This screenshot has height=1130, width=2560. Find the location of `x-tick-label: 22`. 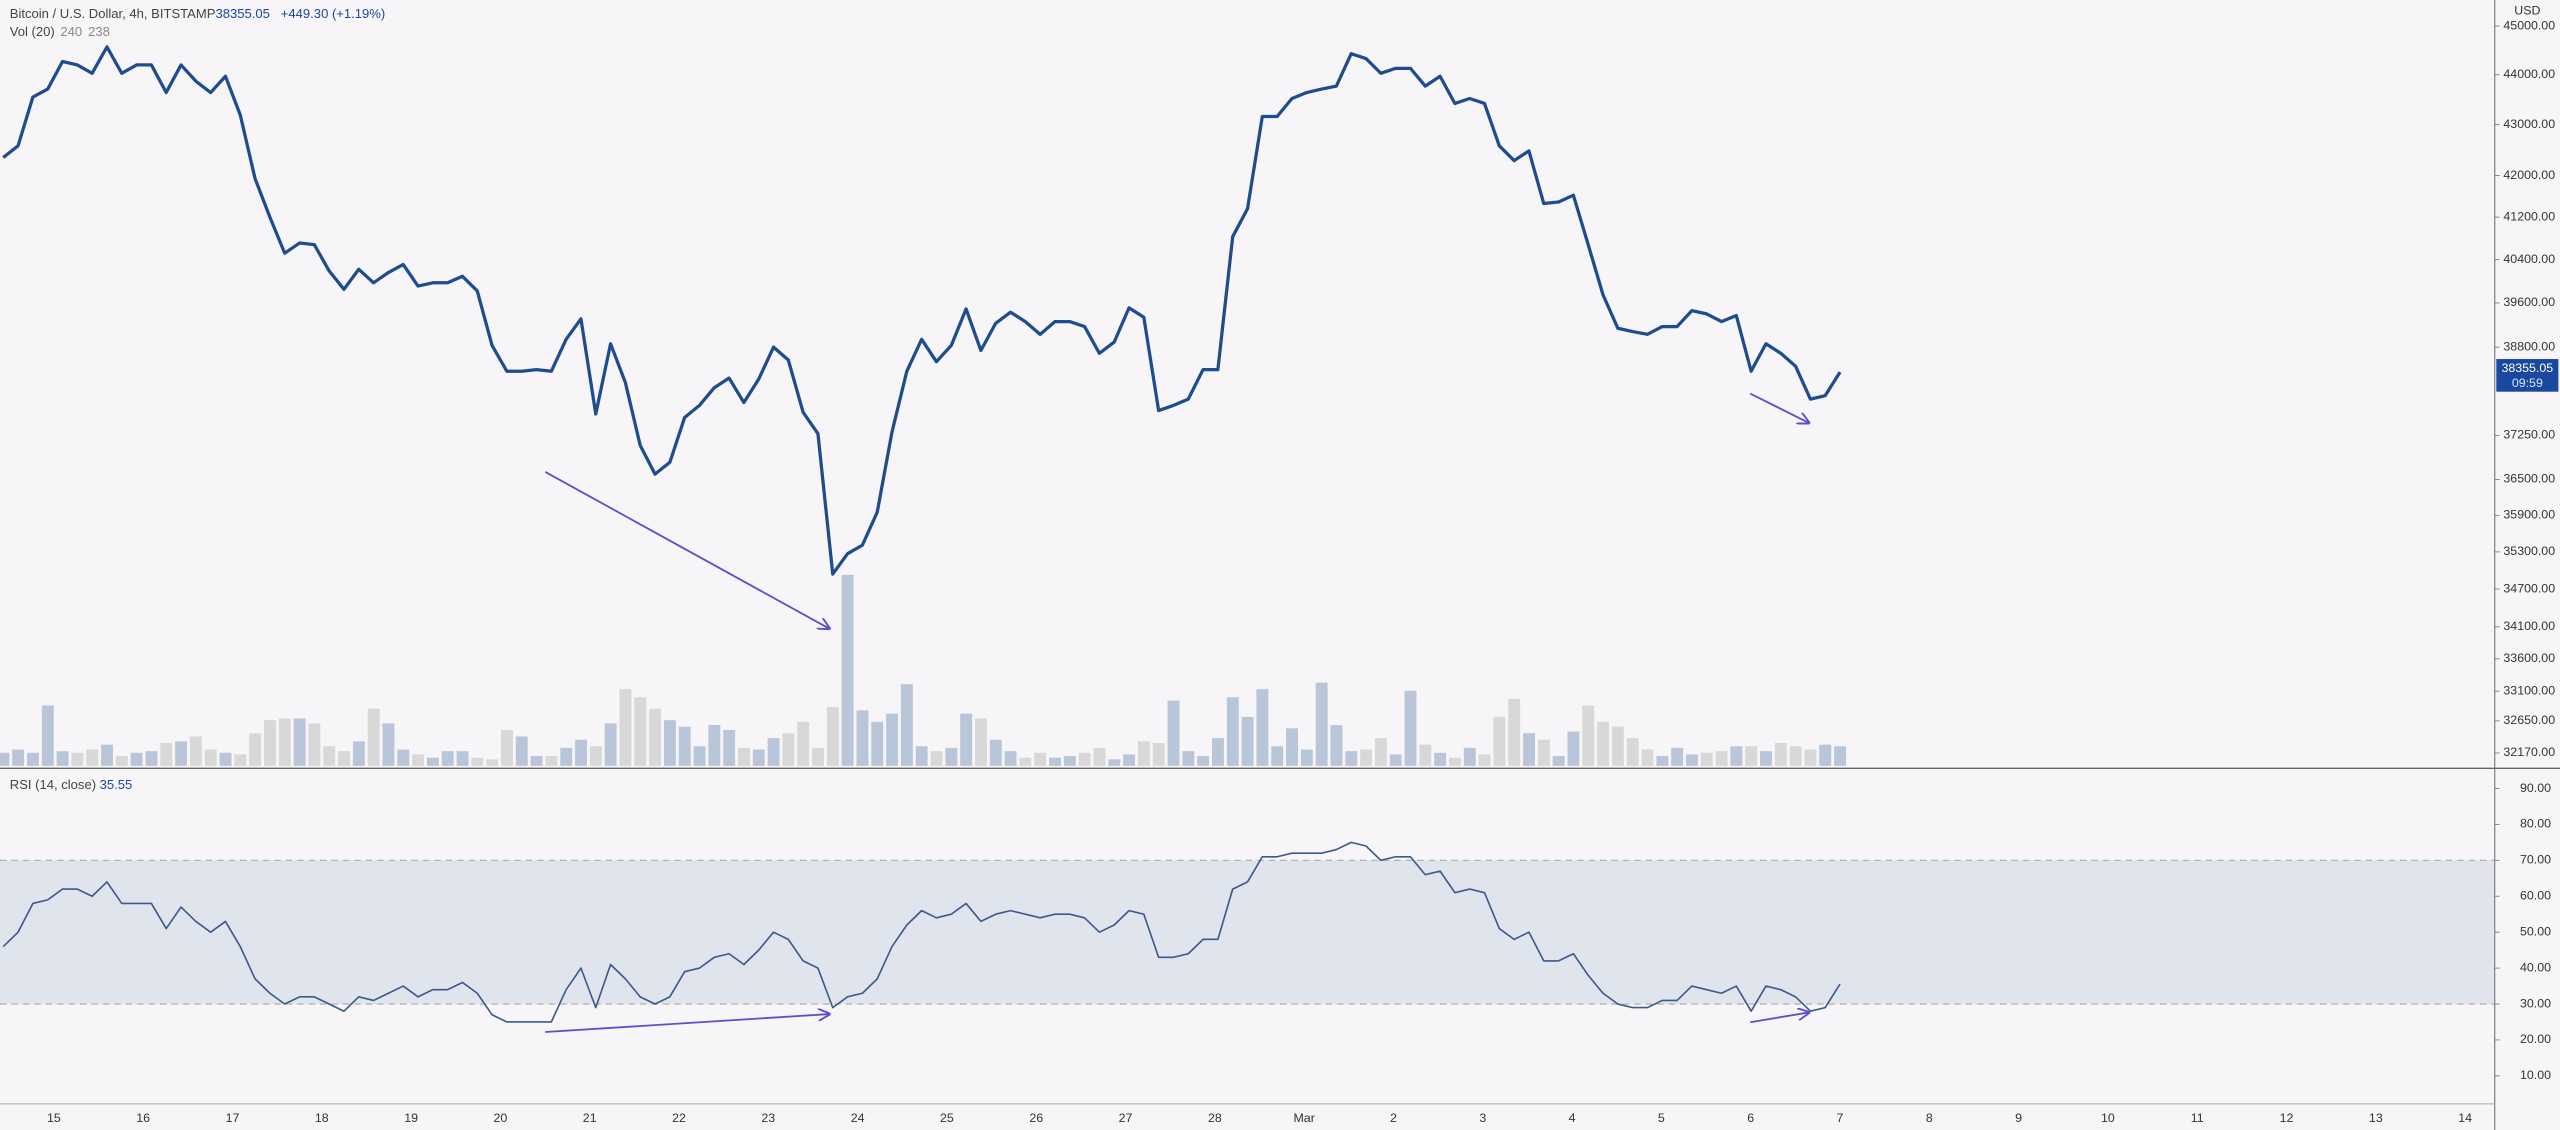

x-tick-label: 22 is located at coordinates (679, 1118).